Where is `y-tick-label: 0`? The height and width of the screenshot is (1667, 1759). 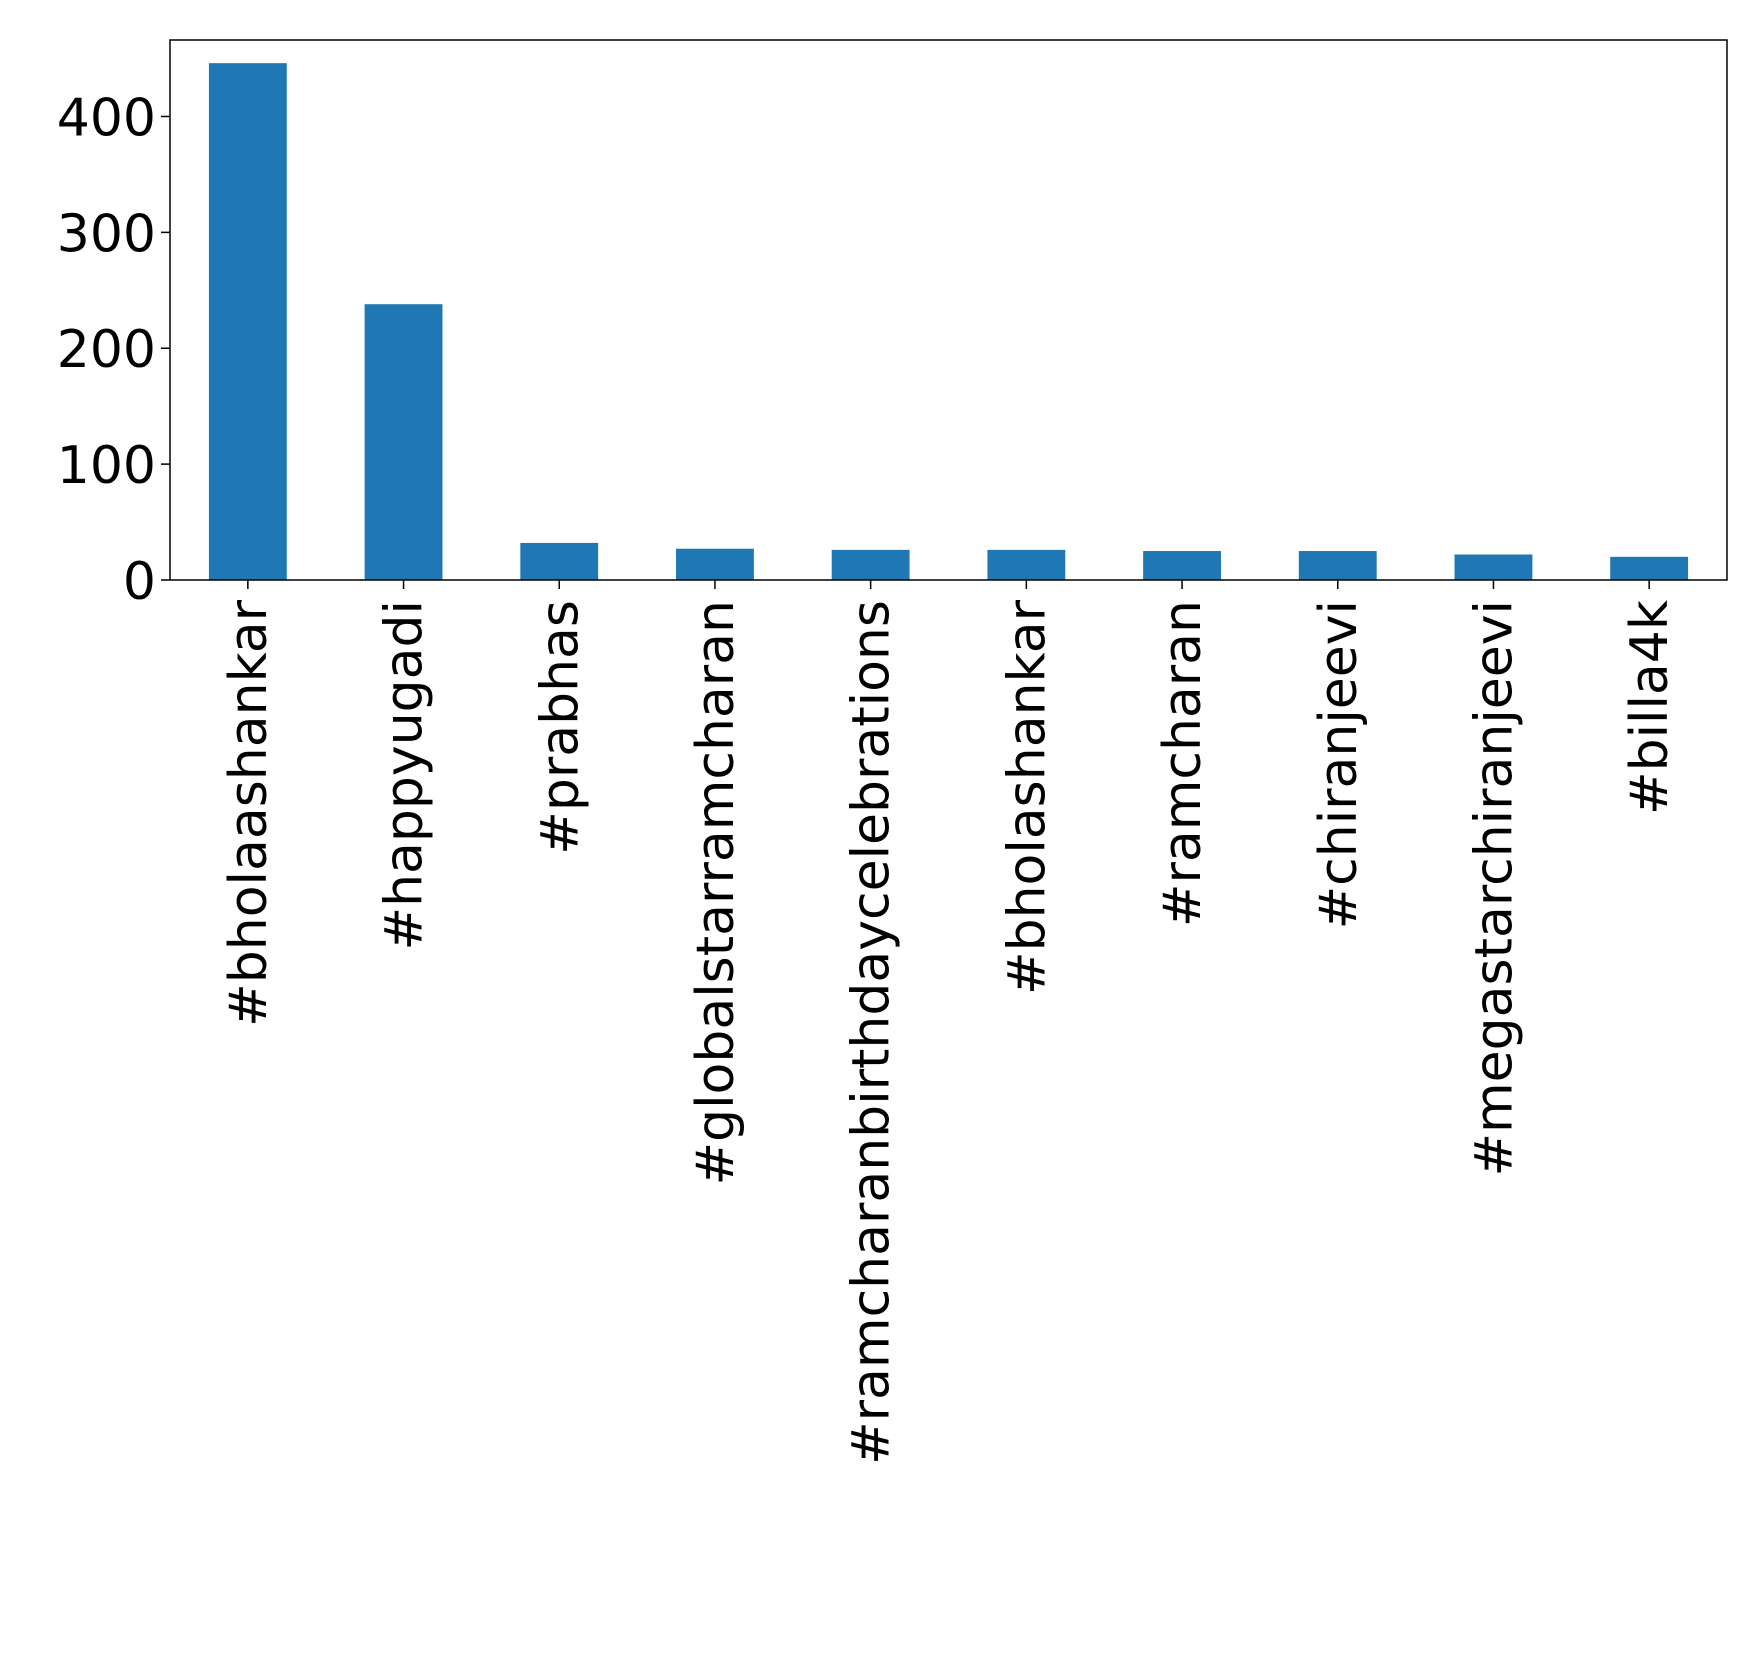 y-tick-label: 0 is located at coordinates (139, 582).